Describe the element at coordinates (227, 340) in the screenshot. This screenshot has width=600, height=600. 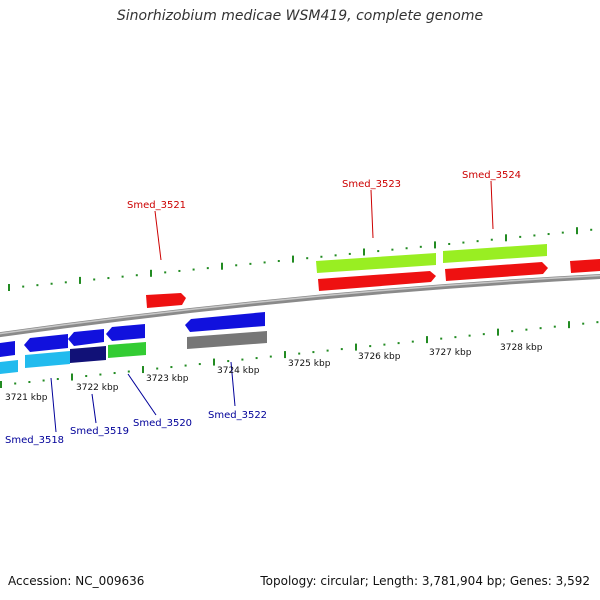
I see `gene-smed-3522-aux` at that location.